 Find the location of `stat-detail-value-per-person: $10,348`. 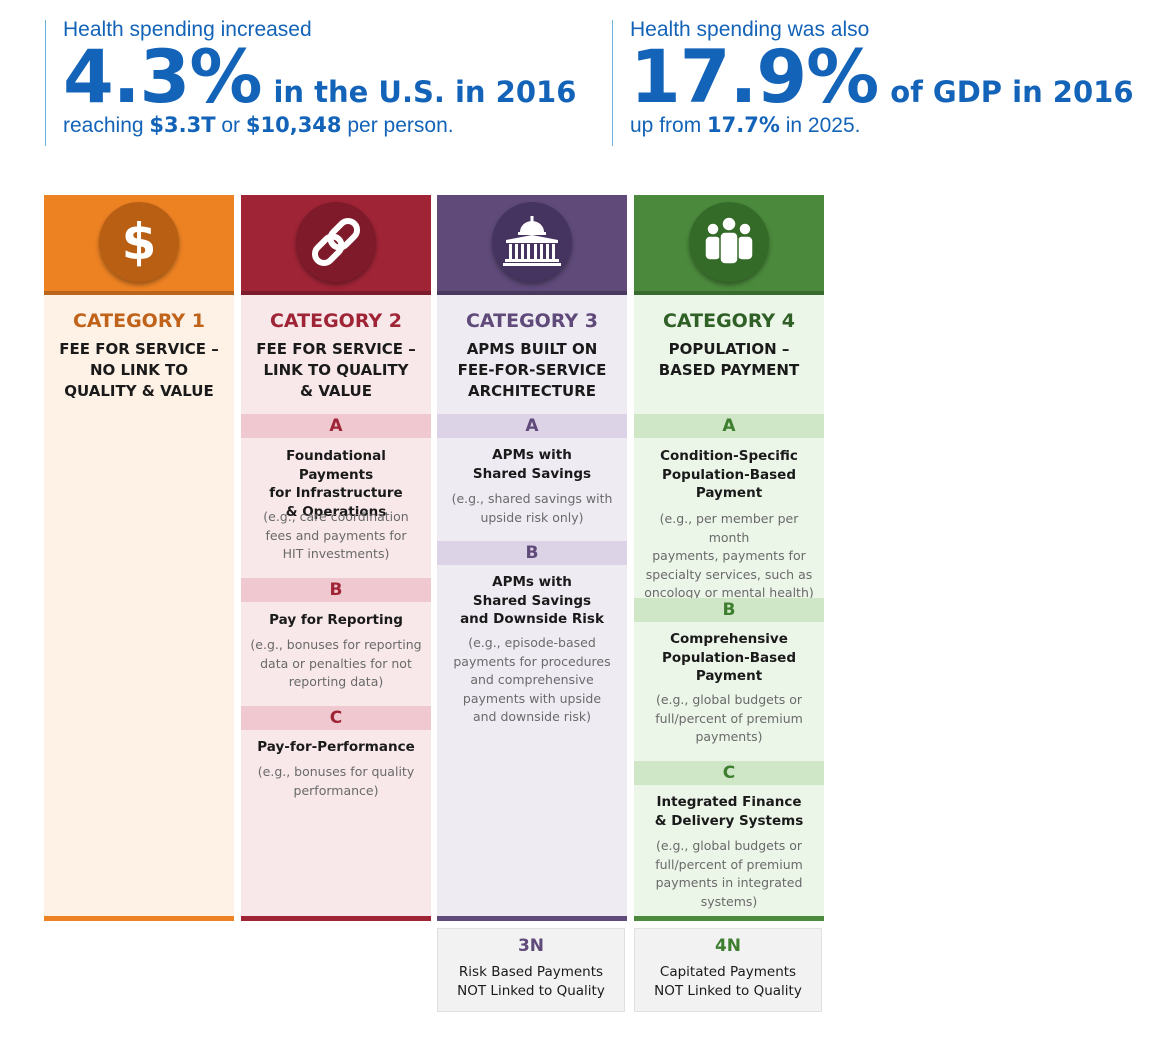

stat-detail-value-per-person: $10,348 is located at coordinates (293, 125).